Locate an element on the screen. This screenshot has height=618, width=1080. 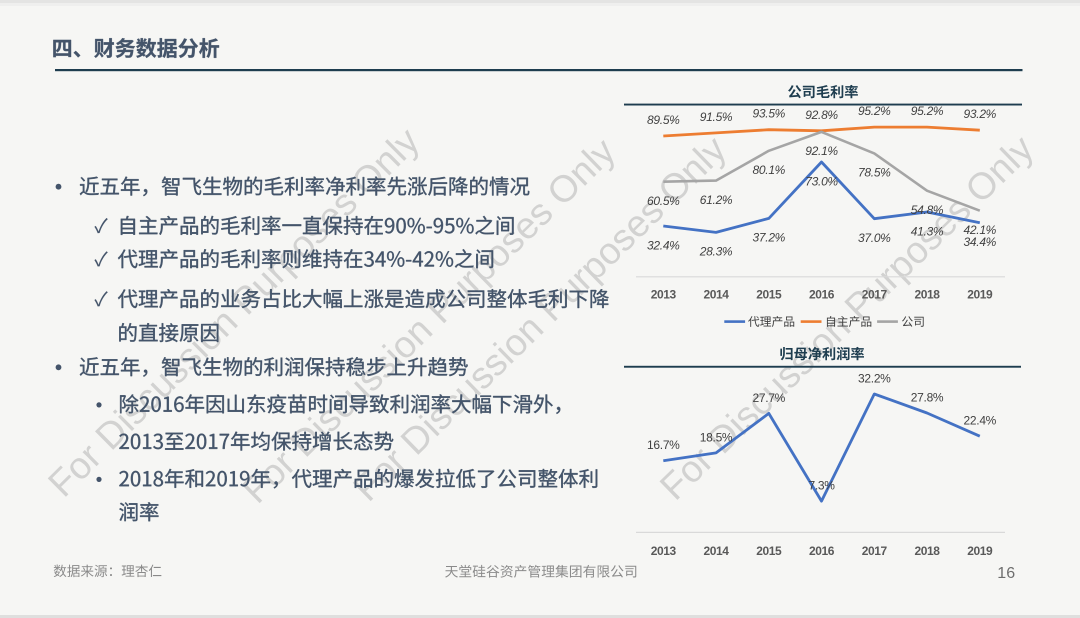
svg-text: 92.1% is located at coordinates (821, 151).